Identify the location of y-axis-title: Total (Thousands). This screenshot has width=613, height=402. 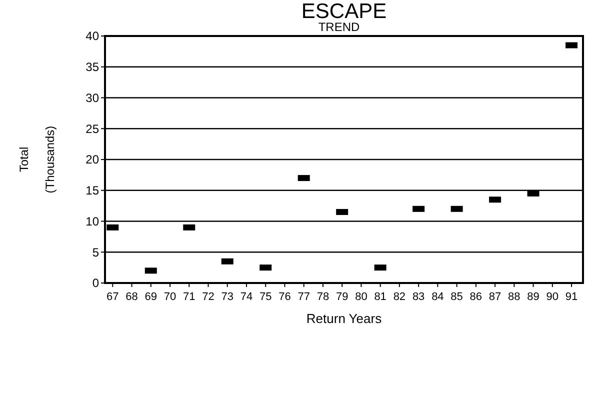
(37, 160).